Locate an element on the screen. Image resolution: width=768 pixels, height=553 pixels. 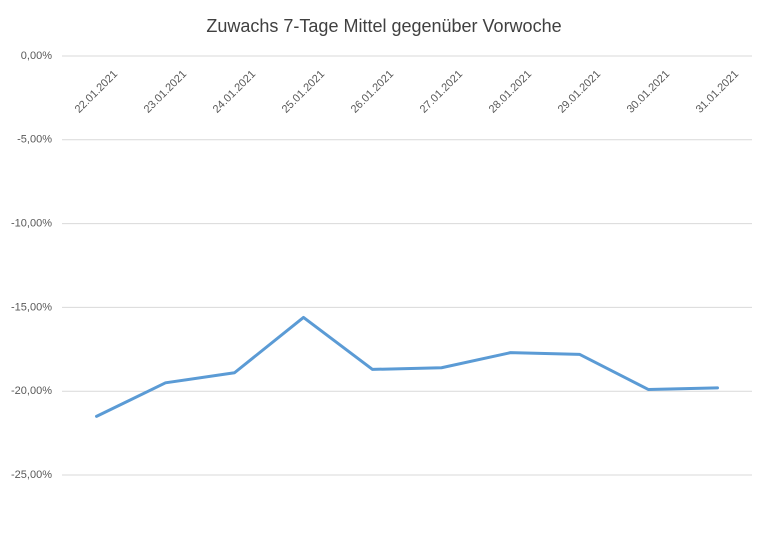
x-tick-label: 26.01.2021 is located at coordinates (372, 91).